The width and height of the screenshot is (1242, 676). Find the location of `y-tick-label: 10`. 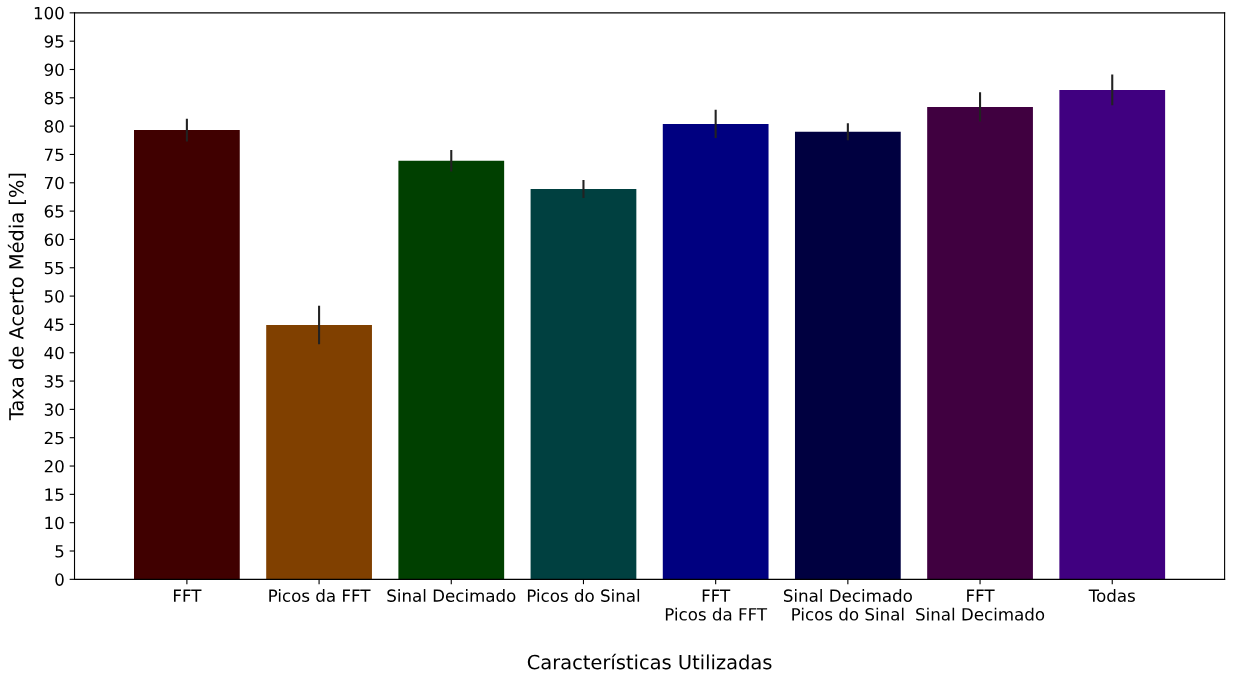

y-tick-label: 10 is located at coordinates (54, 523).